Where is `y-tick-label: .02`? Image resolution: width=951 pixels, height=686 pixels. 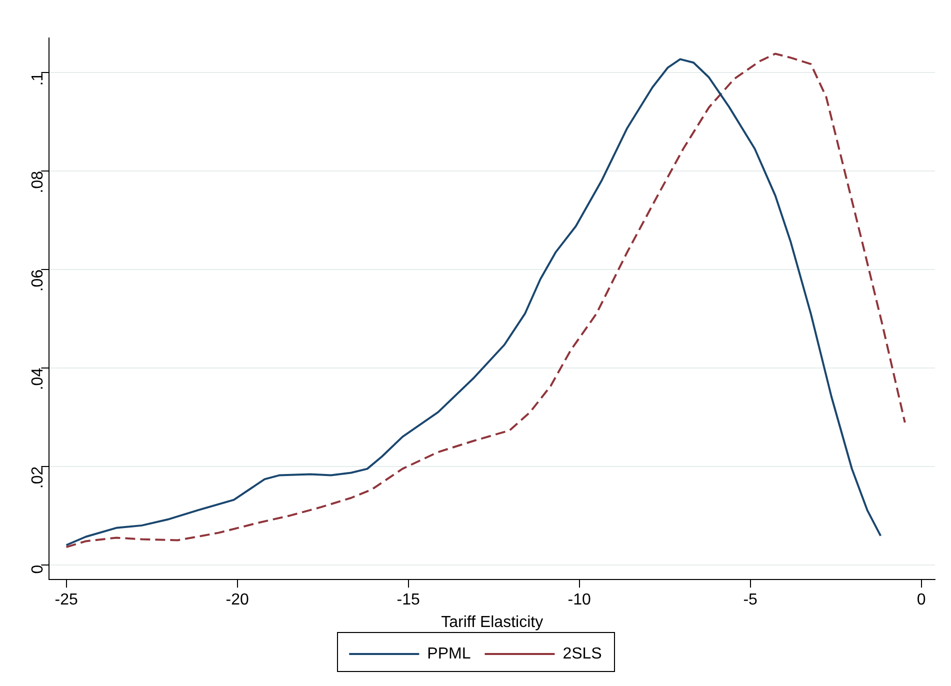 y-tick-label: .02 is located at coordinates (38, 477).